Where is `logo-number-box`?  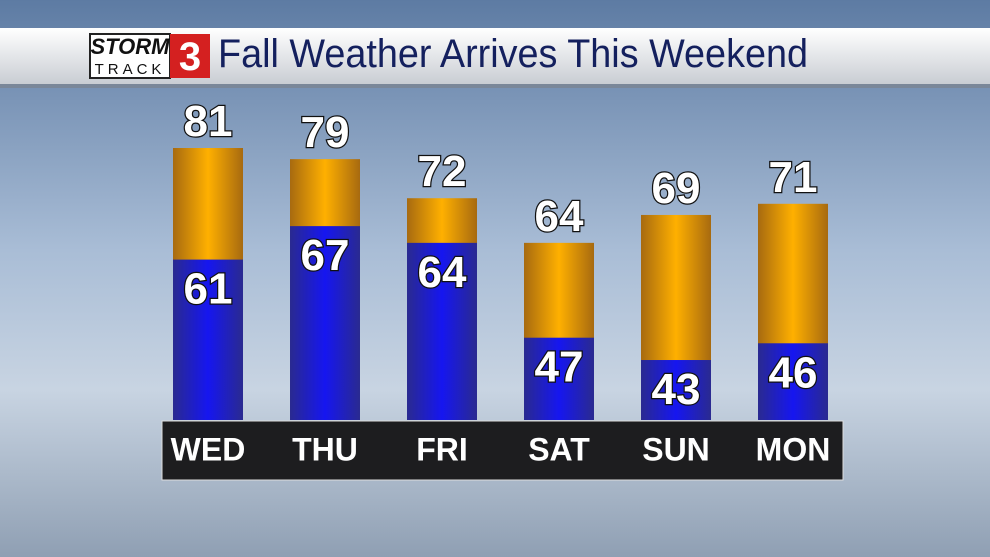 logo-number-box is located at coordinates (190, 56).